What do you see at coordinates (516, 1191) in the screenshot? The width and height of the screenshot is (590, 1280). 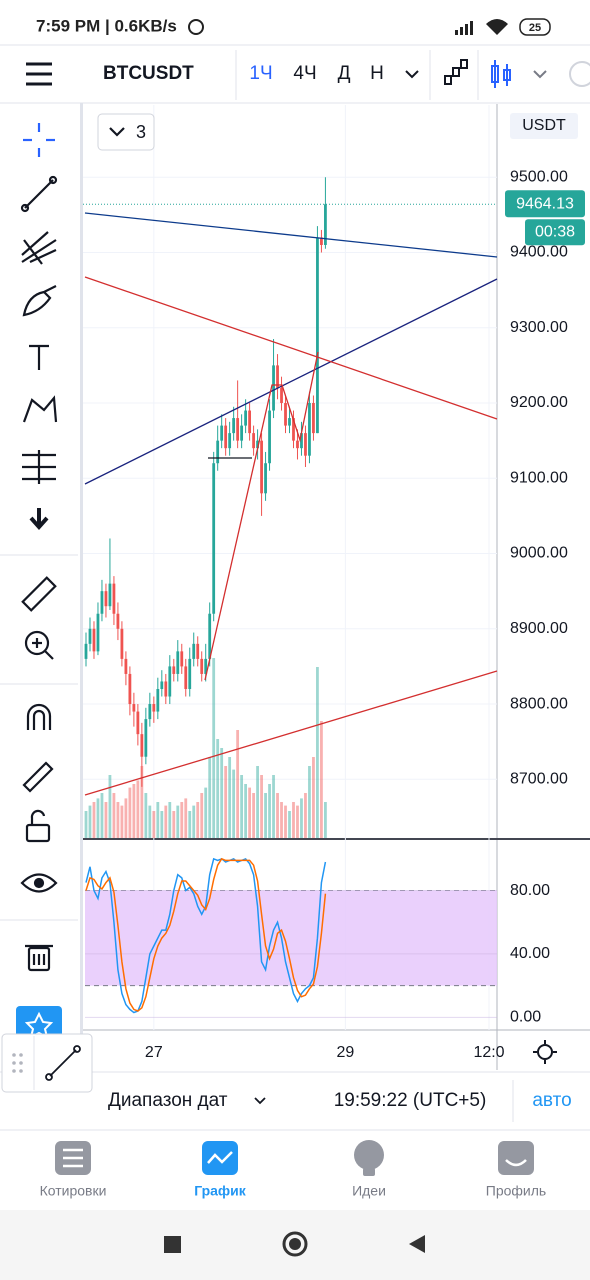 I see `nav-label: Профиль` at bounding box center [516, 1191].